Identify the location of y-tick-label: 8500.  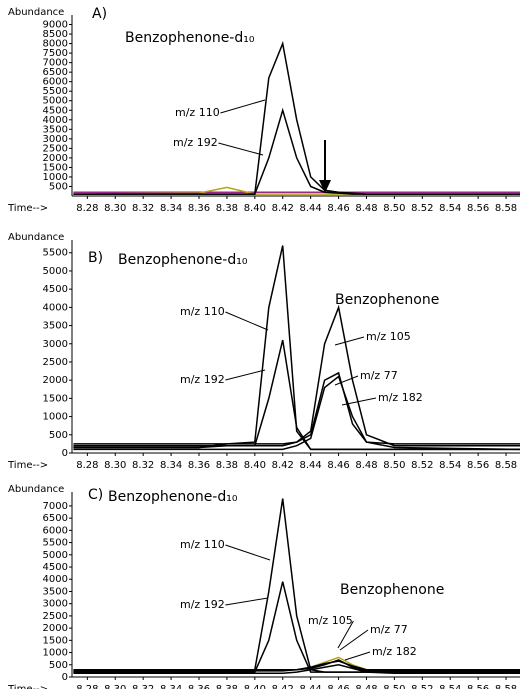
(55, 34).